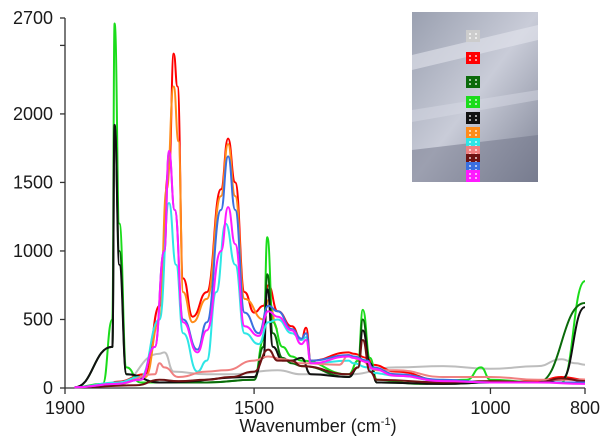 Image resolution: width=600 pixels, height=448 pixels. What do you see at coordinates (254, 408) in the screenshot?
I see `x-tick-label-1500: 1500` at bounding box center [254, 408].